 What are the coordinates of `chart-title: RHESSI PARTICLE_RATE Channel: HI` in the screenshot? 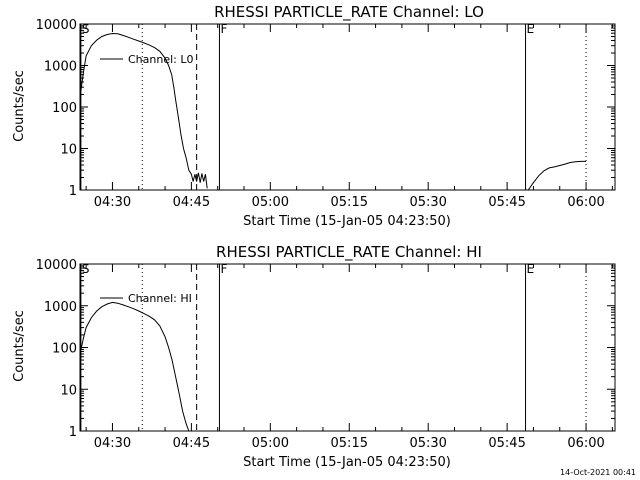 It's located at (349, 252).